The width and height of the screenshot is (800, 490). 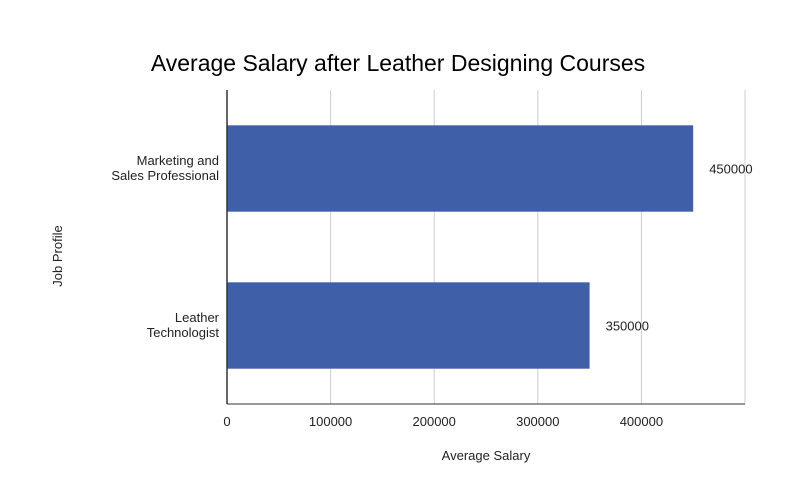 What do you see at coordinates (434, 421) in the screenshot?
I see `x-tick-label: 200000` at bounding box center [434, 421].